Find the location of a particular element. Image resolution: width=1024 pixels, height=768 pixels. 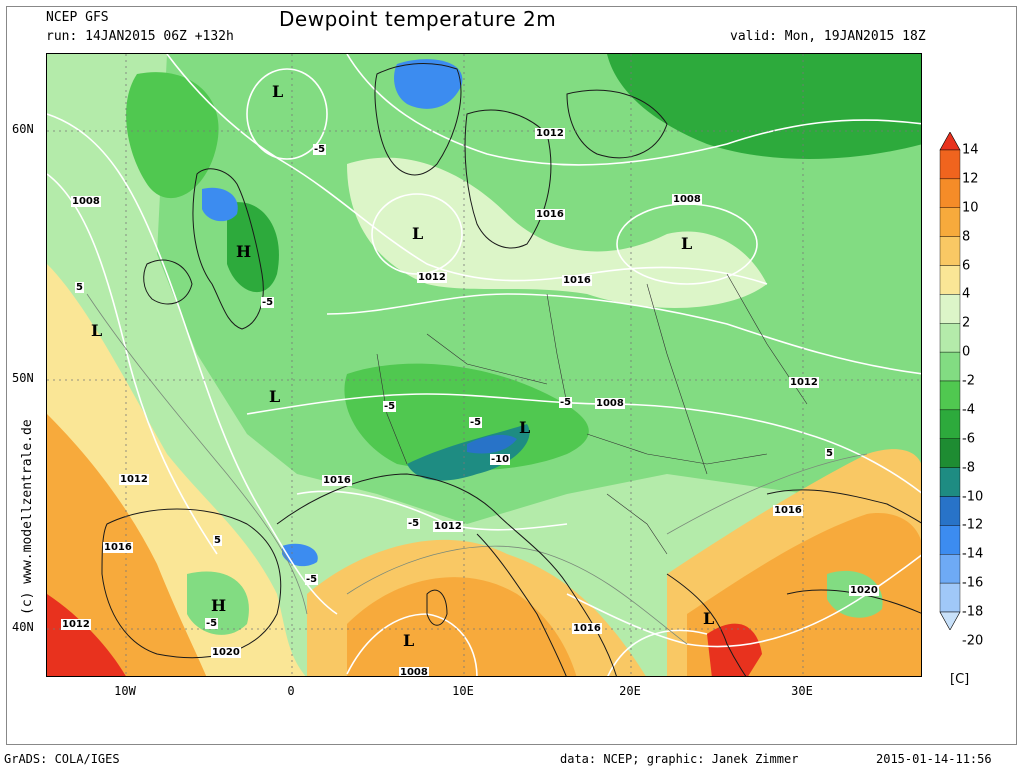

coastline-britain is located at coordinates (228, 249).